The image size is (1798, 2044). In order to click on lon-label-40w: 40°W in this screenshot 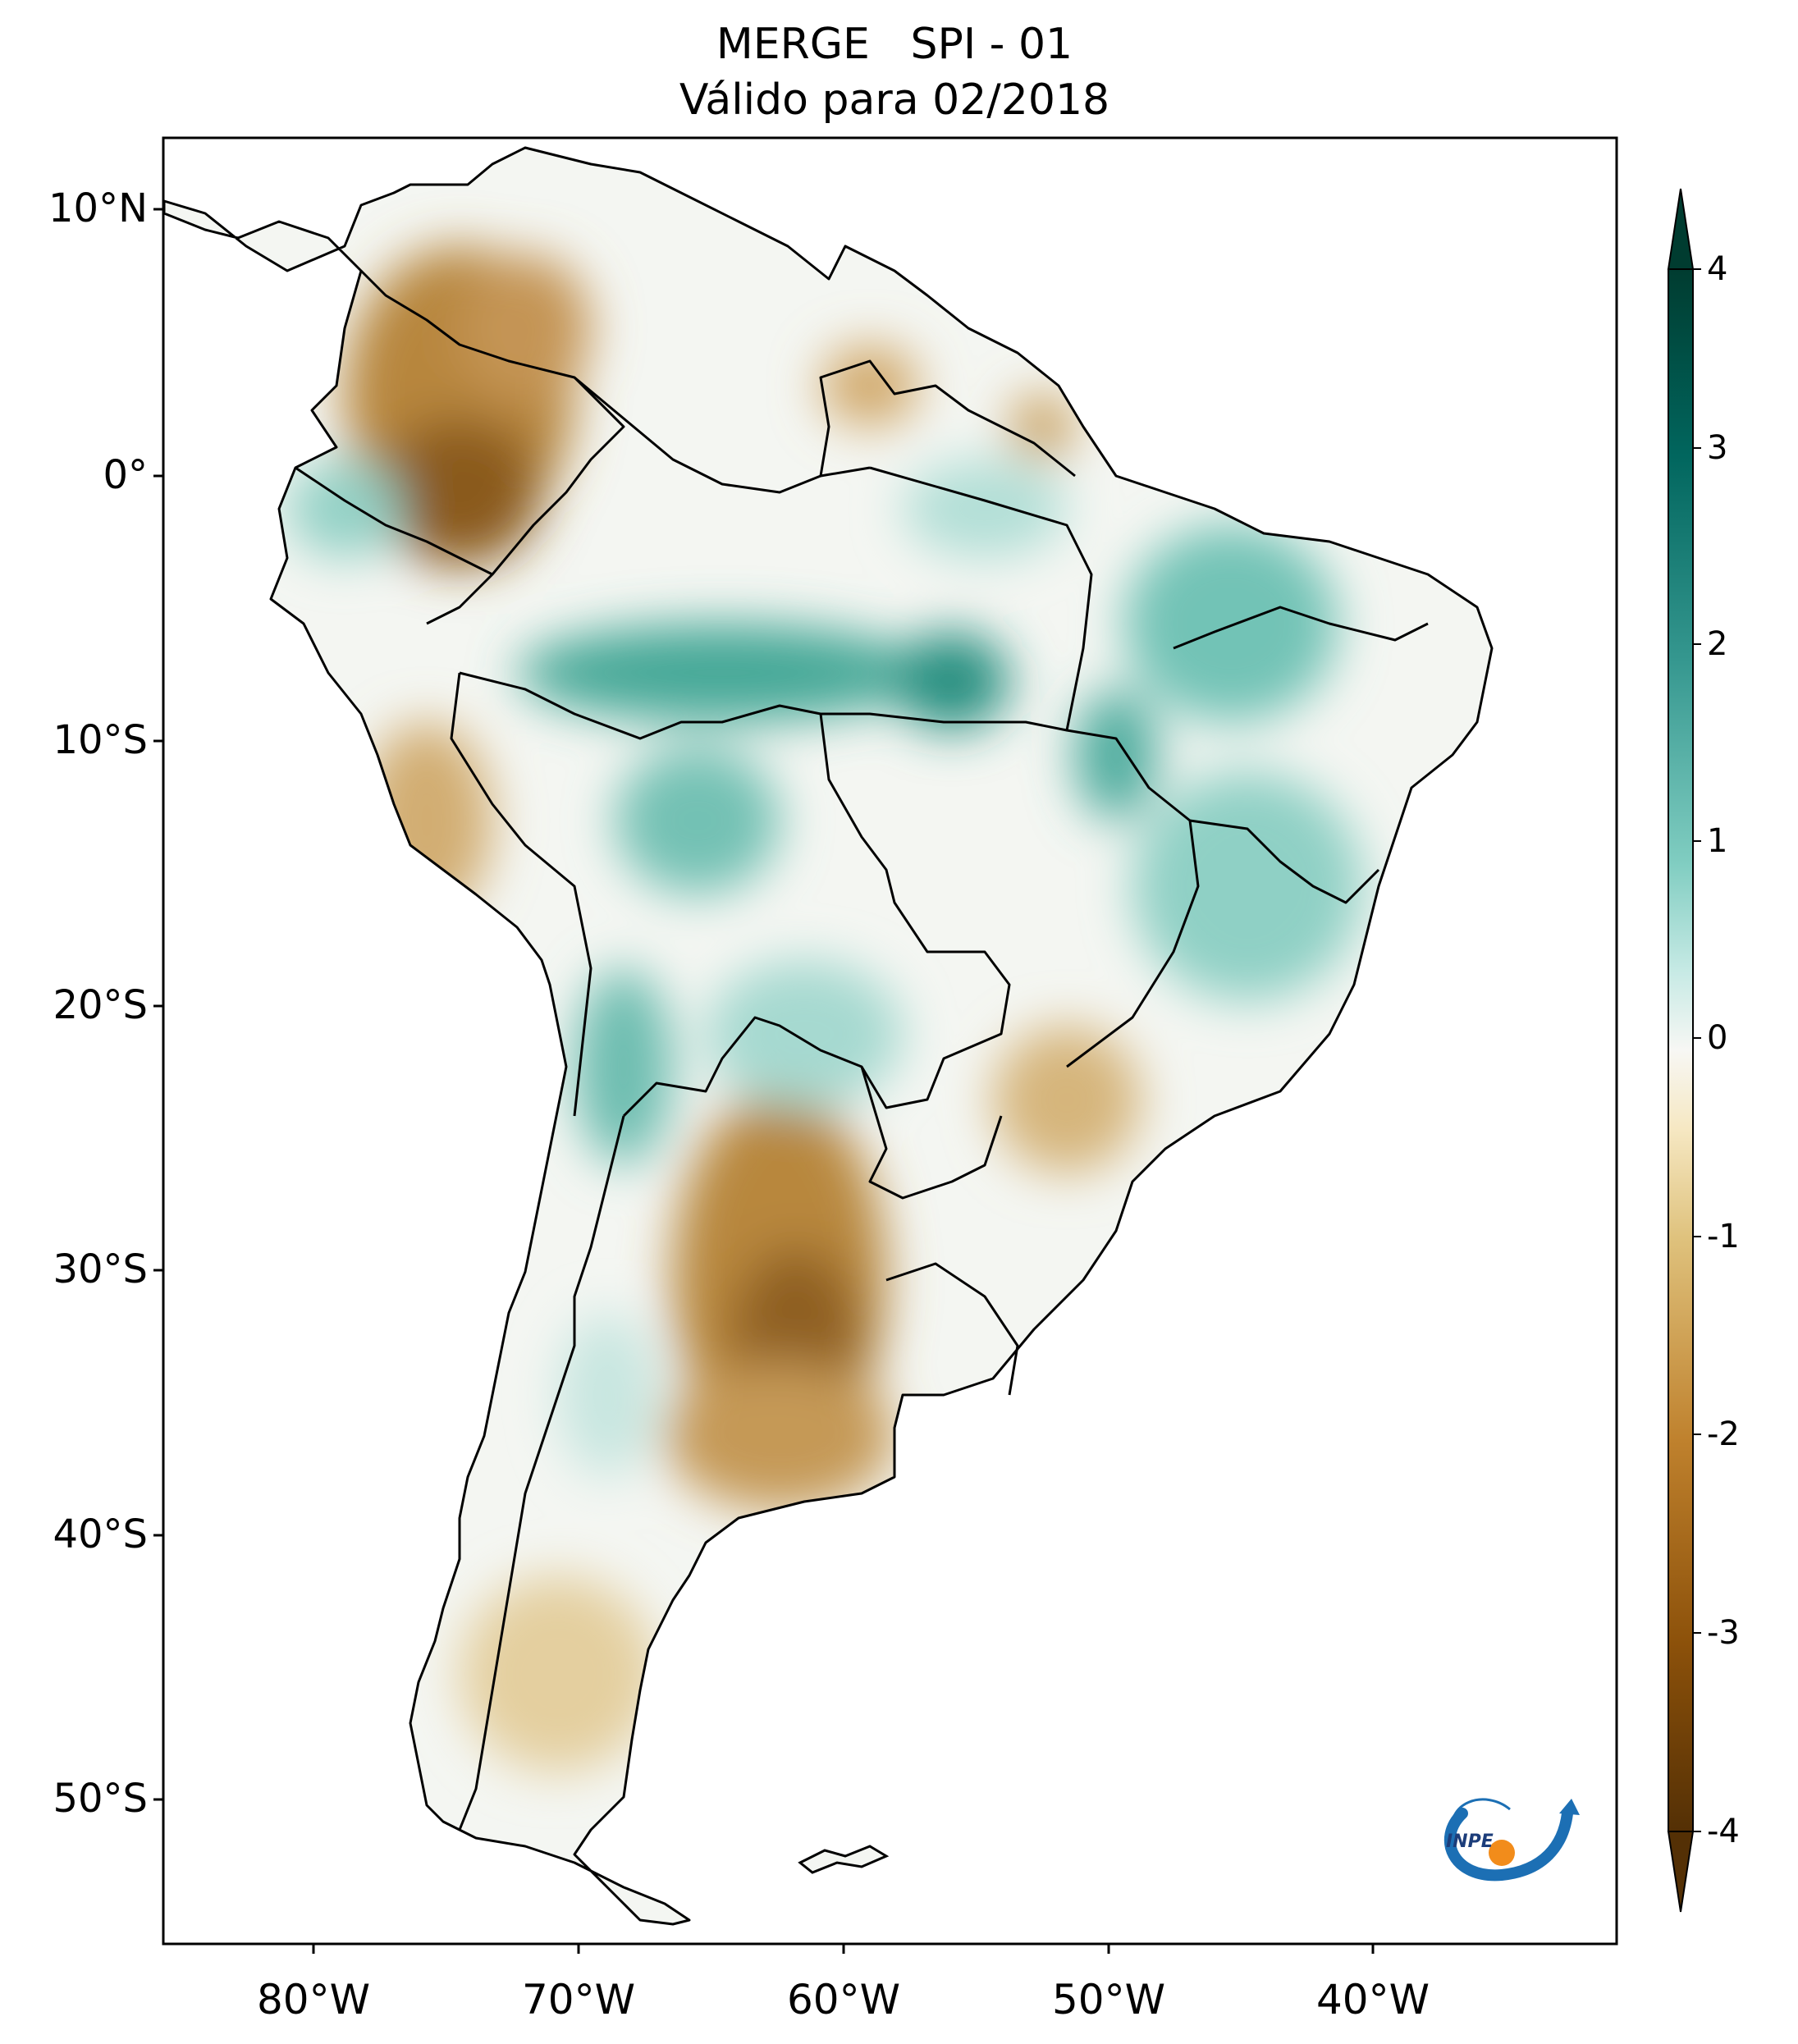, I will do `click(1372, 2000)`.